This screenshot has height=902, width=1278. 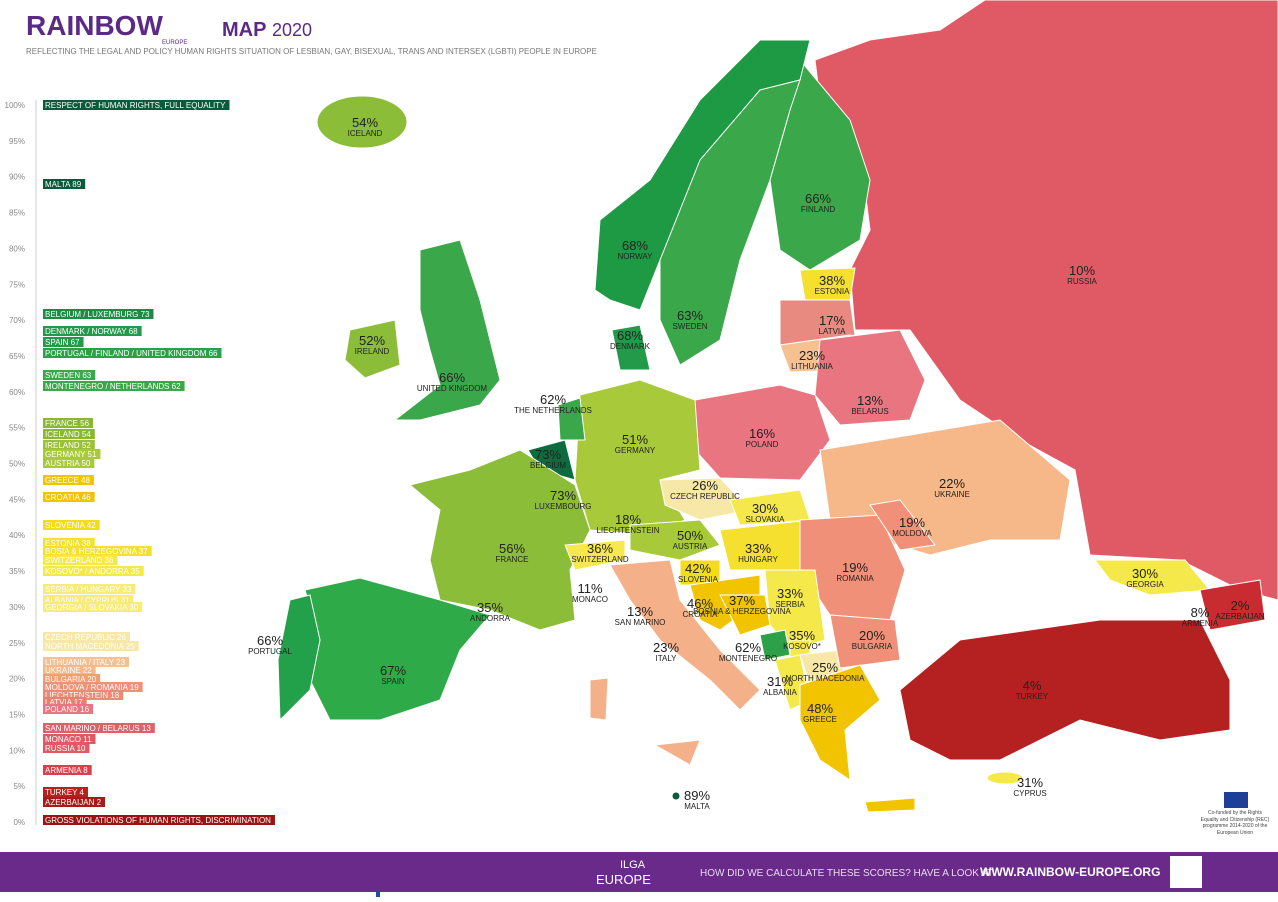 What do you see at coordinates (640, 611) in the screenshot?
I see `country-score: 13%` at bounding box center [640, 611].